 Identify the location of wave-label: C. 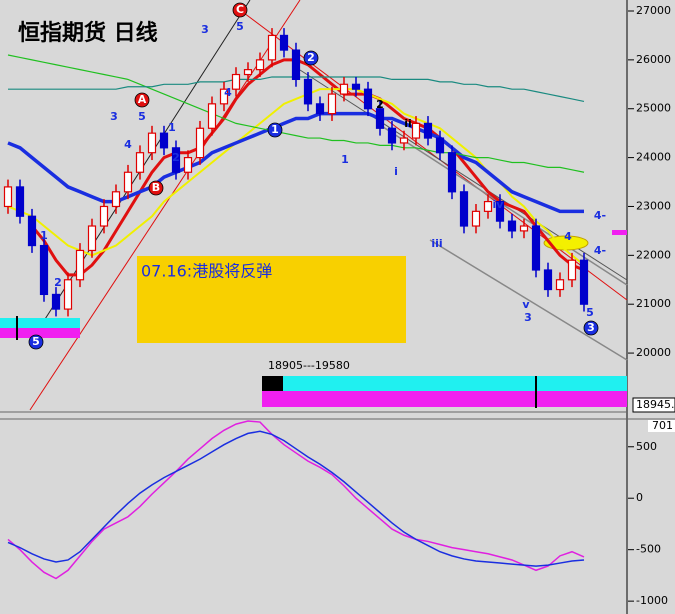
(240, 9).